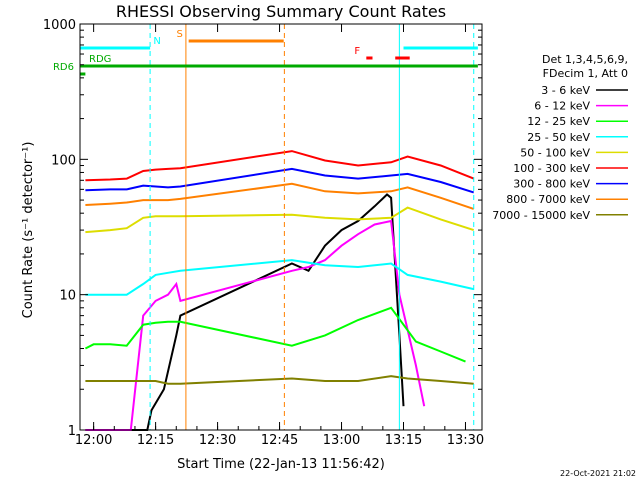 This screenshot has height=480, width=640. Describe the element at coordinates (72, 431) in the screenshot. I see `y-tick-label-1: 1` at that location.